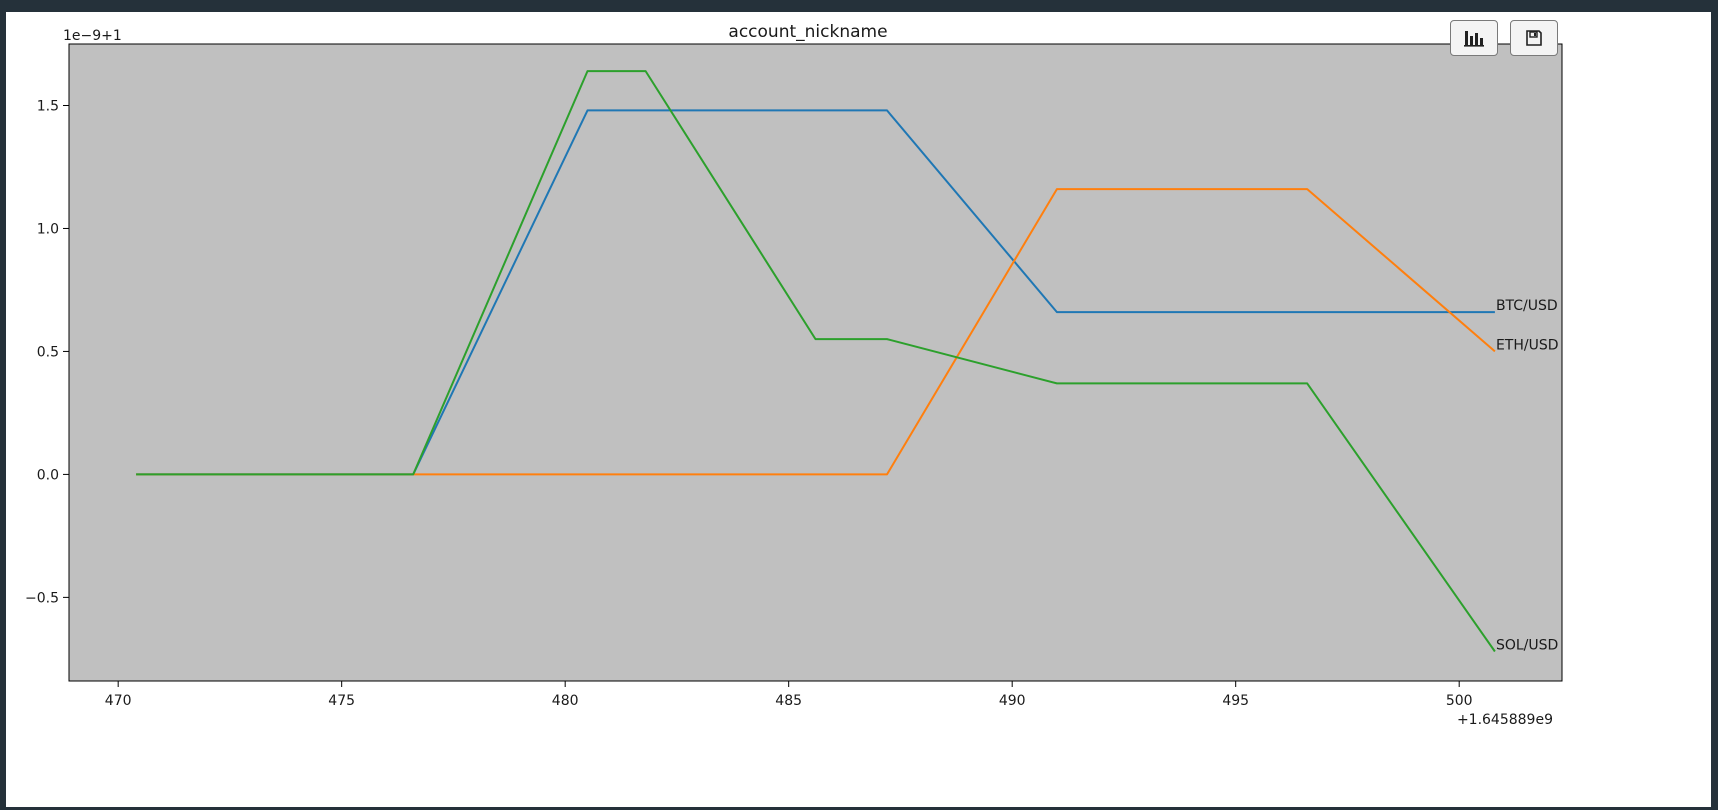 The width and height of the screenshot is (1718, 810). What do you see at coordinates (48, 106) in the screenshot?
I see `y-tick-label: 1.5` at bounding box center [48, 106].